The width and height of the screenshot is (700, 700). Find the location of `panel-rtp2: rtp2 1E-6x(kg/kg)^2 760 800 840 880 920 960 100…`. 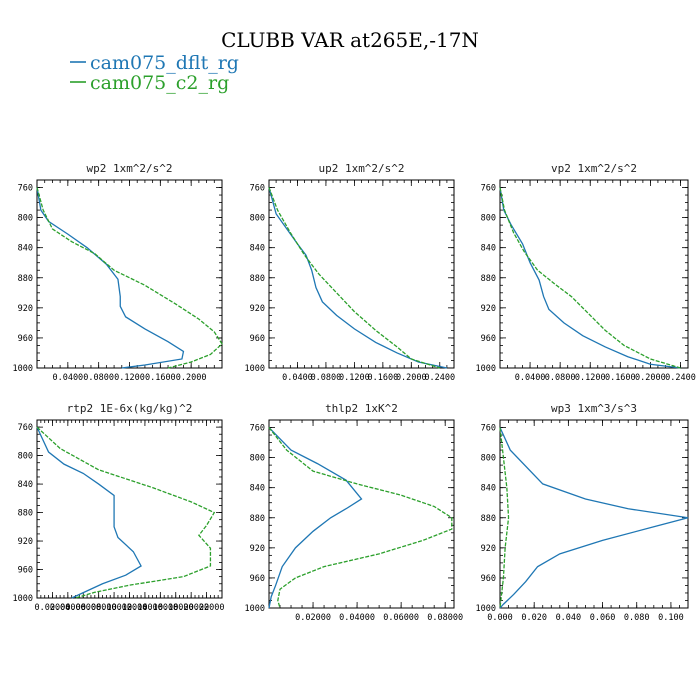

panel-rtp2: rtp2 1E-6x(kg/kg)^2 760 800 840 880 920 960 100… is located at coordinates (119, 507).